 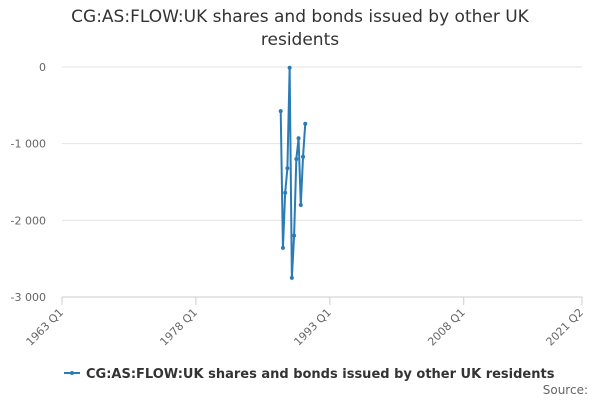 What do you see at coordinates (446, 327) in the screenshot?
I see `x-tick-label: 2008 Q1` at bounding box center [446, 327].